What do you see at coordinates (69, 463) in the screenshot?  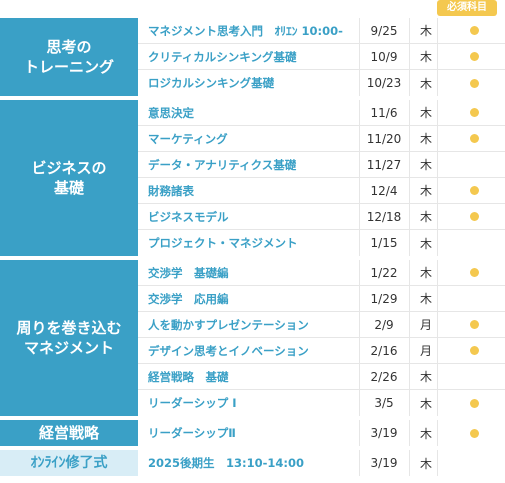 I see `group-label: ｵﾝﾗｲﾝ修了式` at bounding box center [69, 463].